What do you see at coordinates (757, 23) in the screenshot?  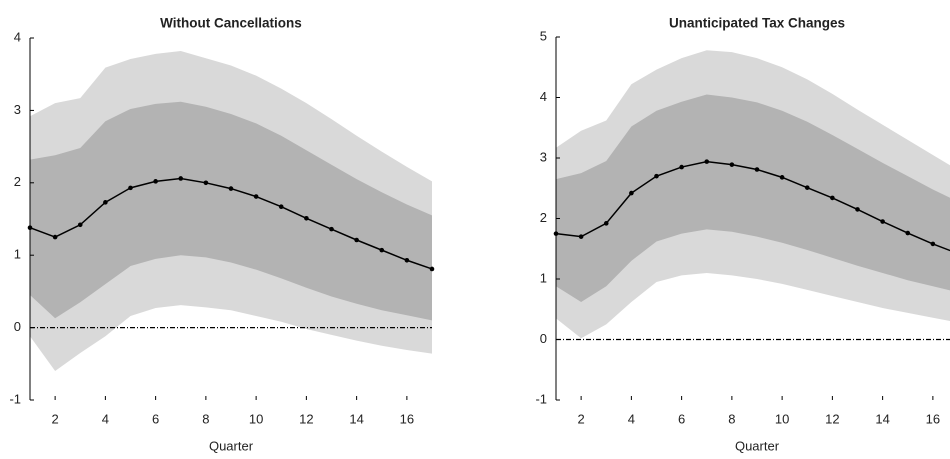 I see `chart-title: Unanticipated Tax Changes` at bounding box center [757, 23].